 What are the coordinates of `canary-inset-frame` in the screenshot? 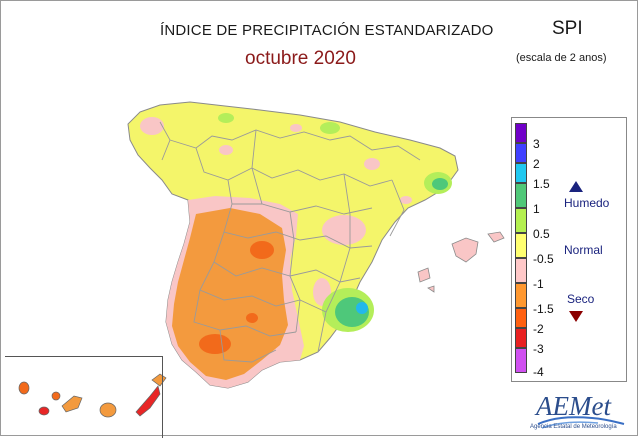 It's located at (84, 397).